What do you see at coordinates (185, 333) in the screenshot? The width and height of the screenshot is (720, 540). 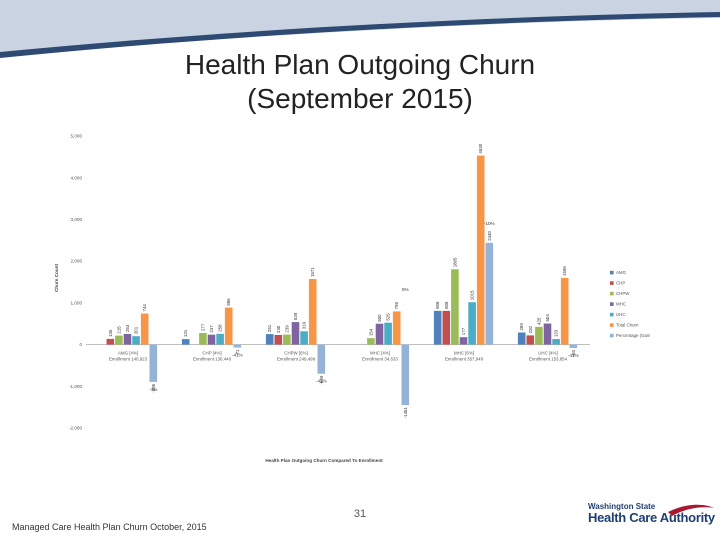 I see `bar-value-label: 131` at bounding box center [185, 333].